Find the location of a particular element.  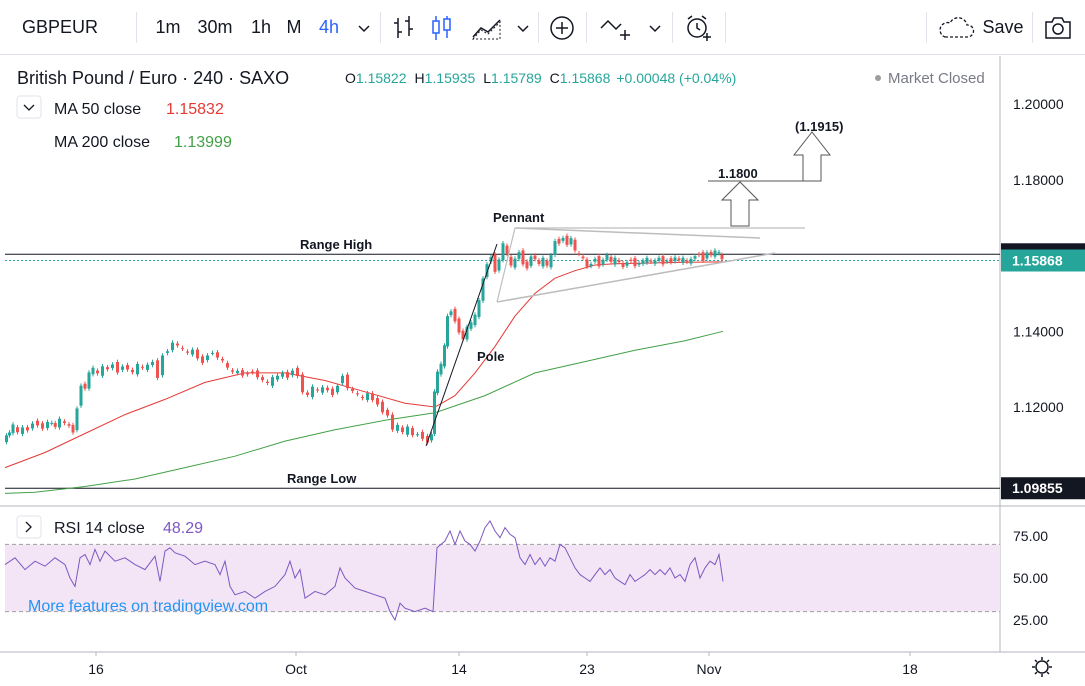

camera-icon is located at coordinates (1058, 27).